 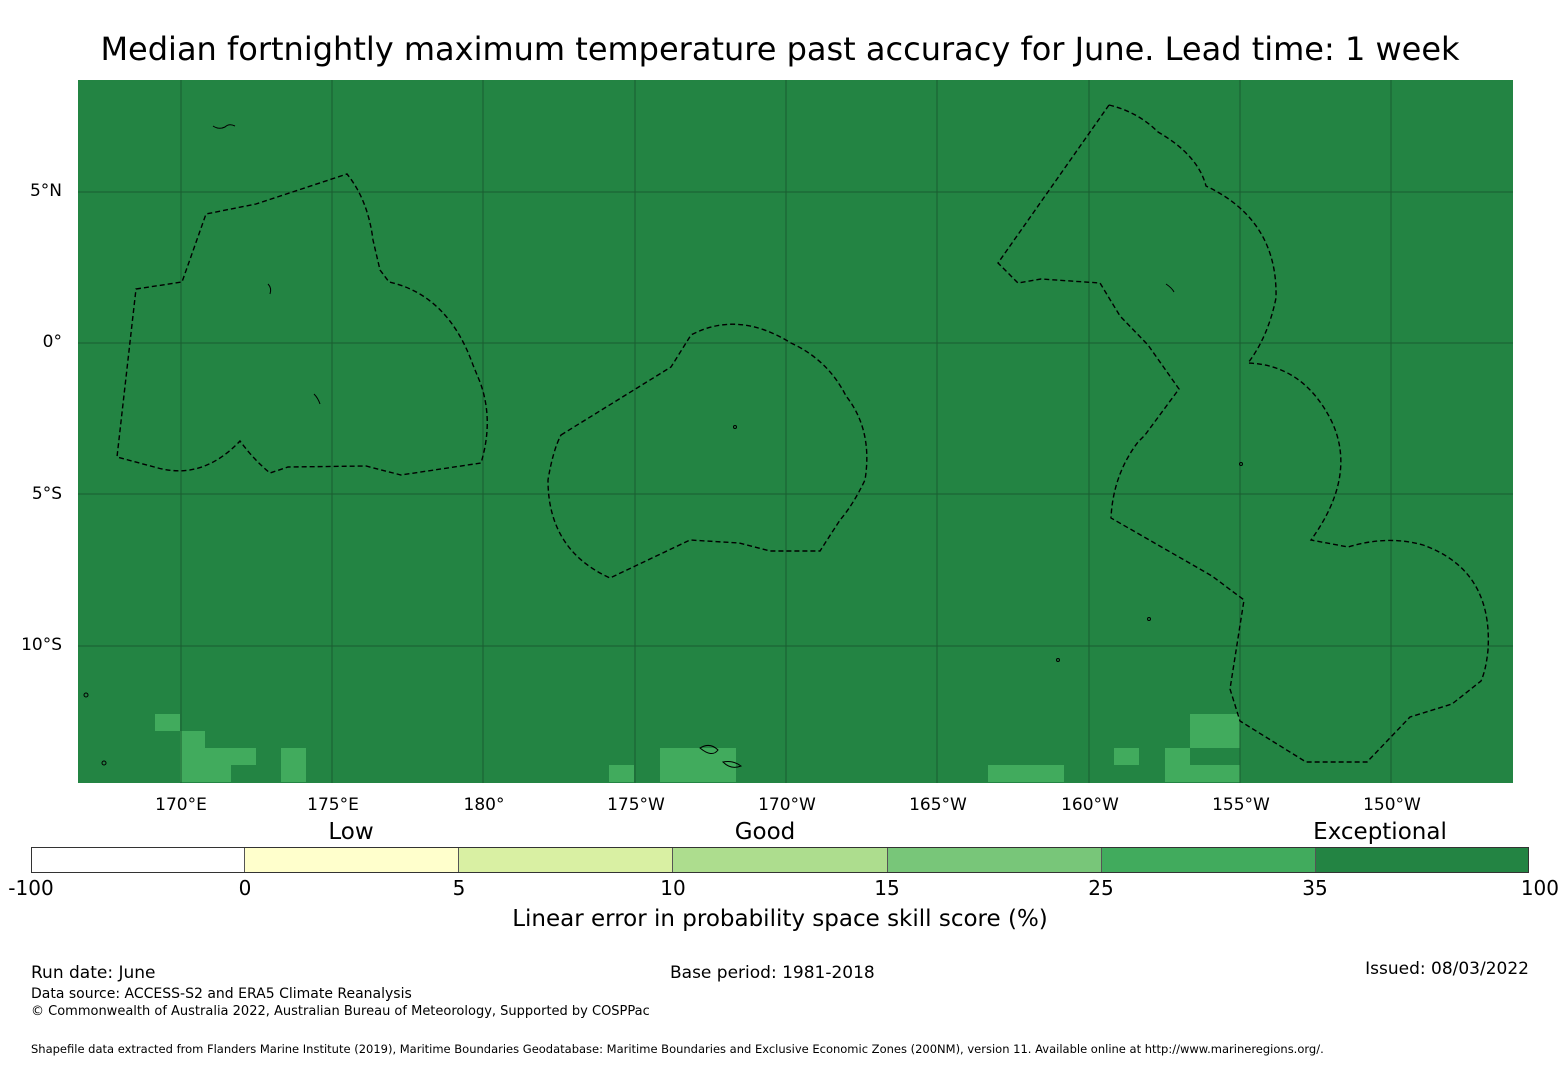 I want to click on colorbar-tick: 100, so click(x=1539, y=888).